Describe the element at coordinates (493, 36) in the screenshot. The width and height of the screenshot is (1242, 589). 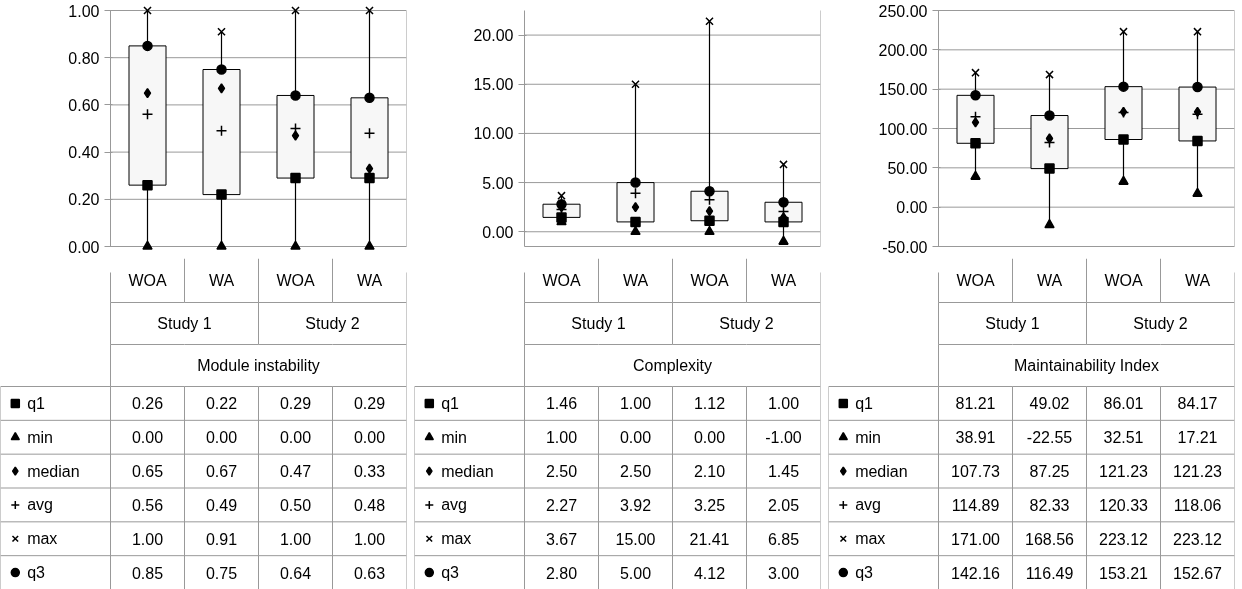
I see `y-tick-label: 20.00` at that location.